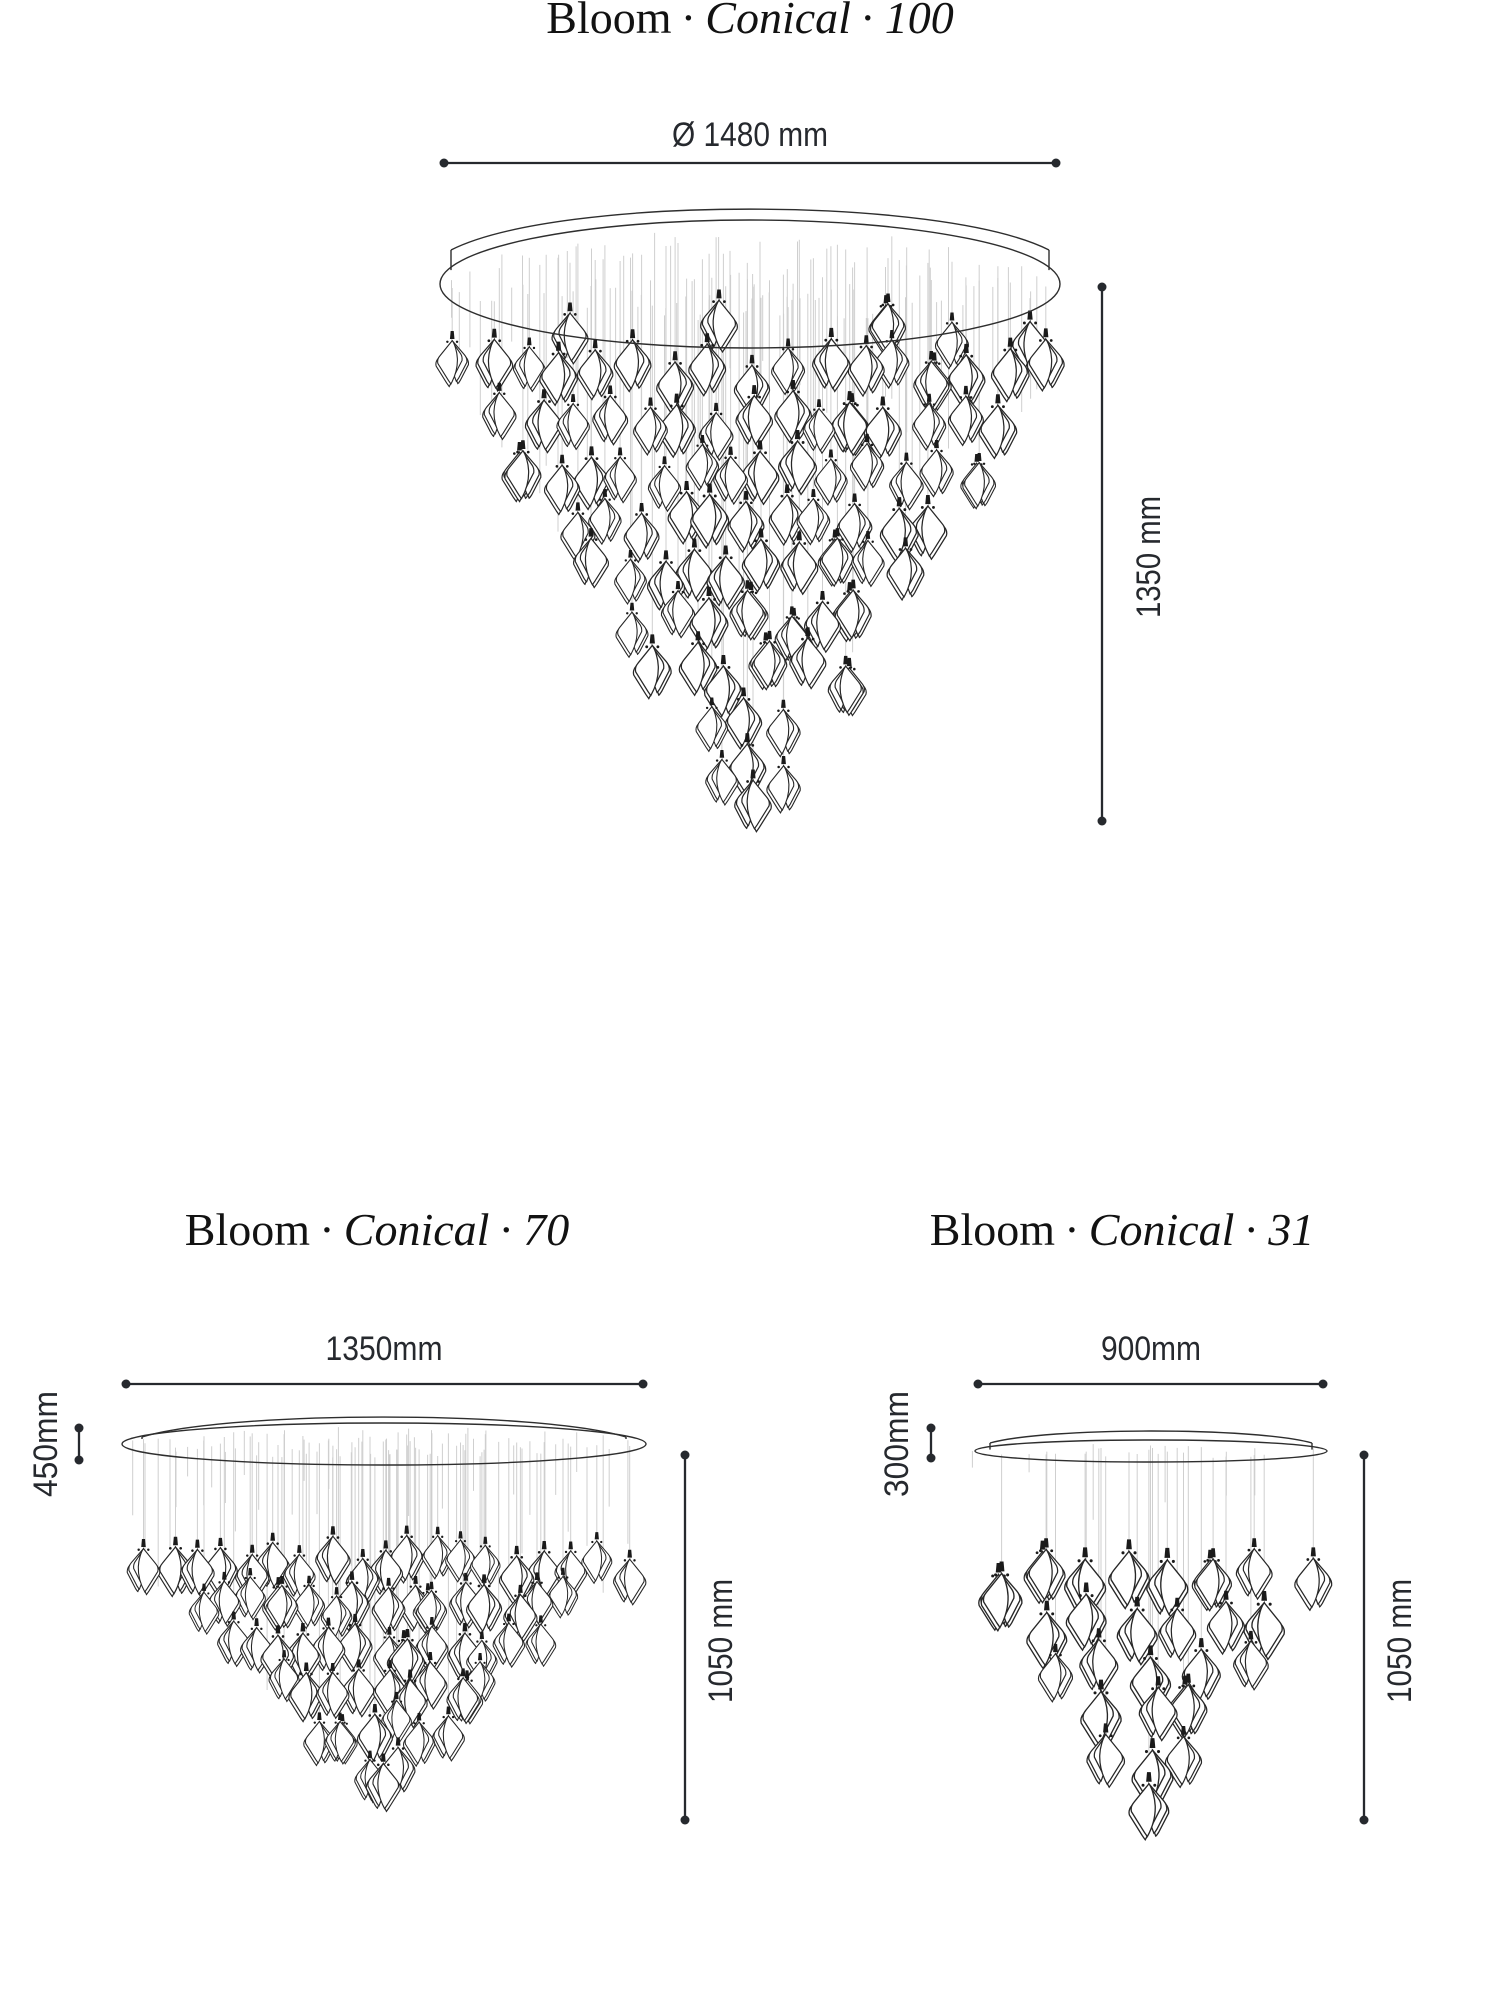  What do you see at coordinates (750, 135) in the screenshot?
I see `svg-text: Ø 1480 mm` at bounding box center [750, 135].